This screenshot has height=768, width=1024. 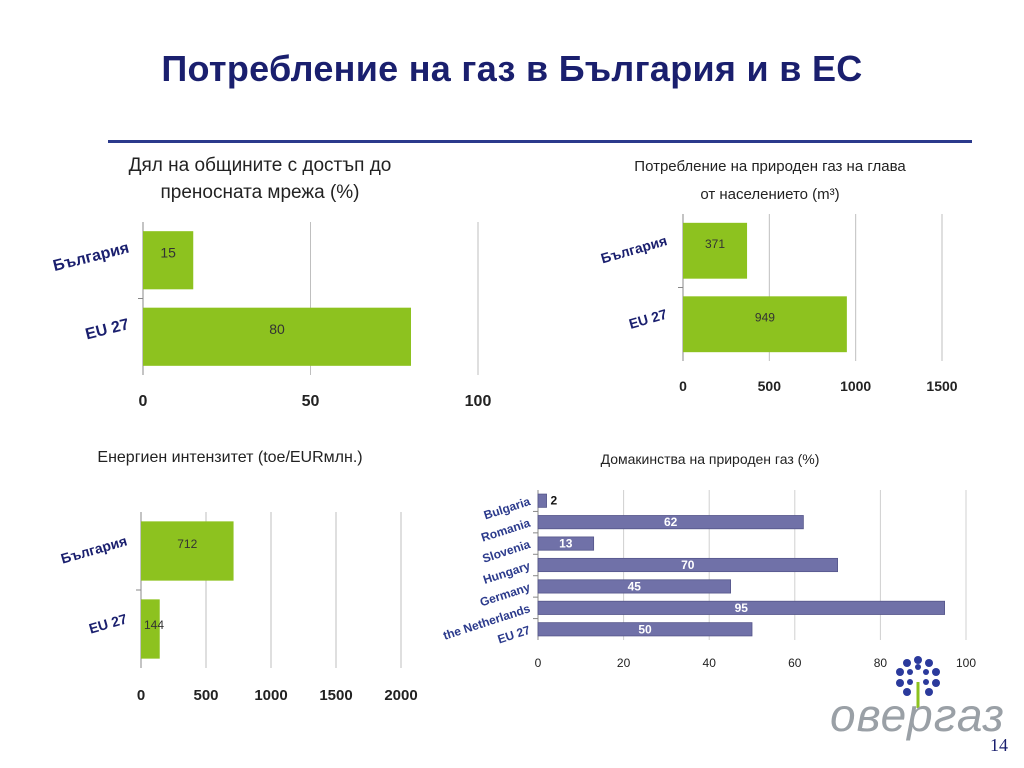 I want to click on chart-2-value-label: 371, so click(x=715, y=244).